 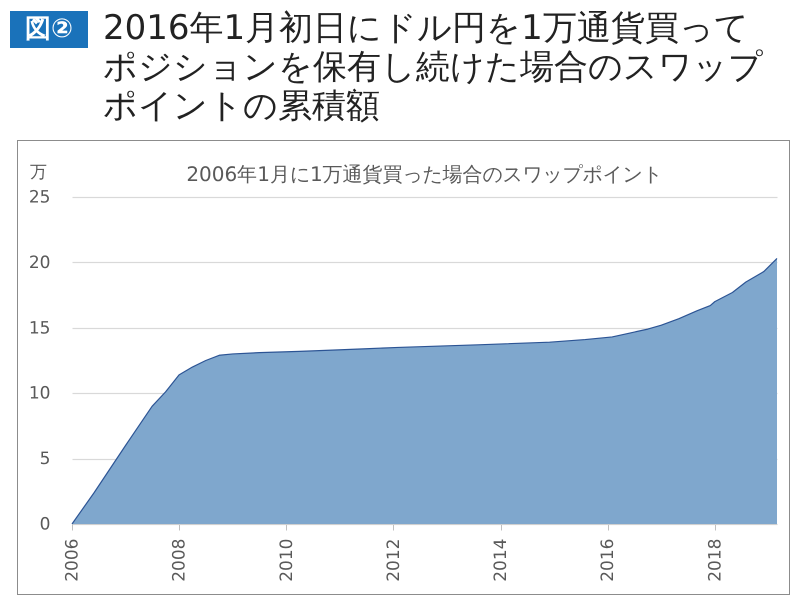 I want to click on text: 図②, so click(x=49, y=29).